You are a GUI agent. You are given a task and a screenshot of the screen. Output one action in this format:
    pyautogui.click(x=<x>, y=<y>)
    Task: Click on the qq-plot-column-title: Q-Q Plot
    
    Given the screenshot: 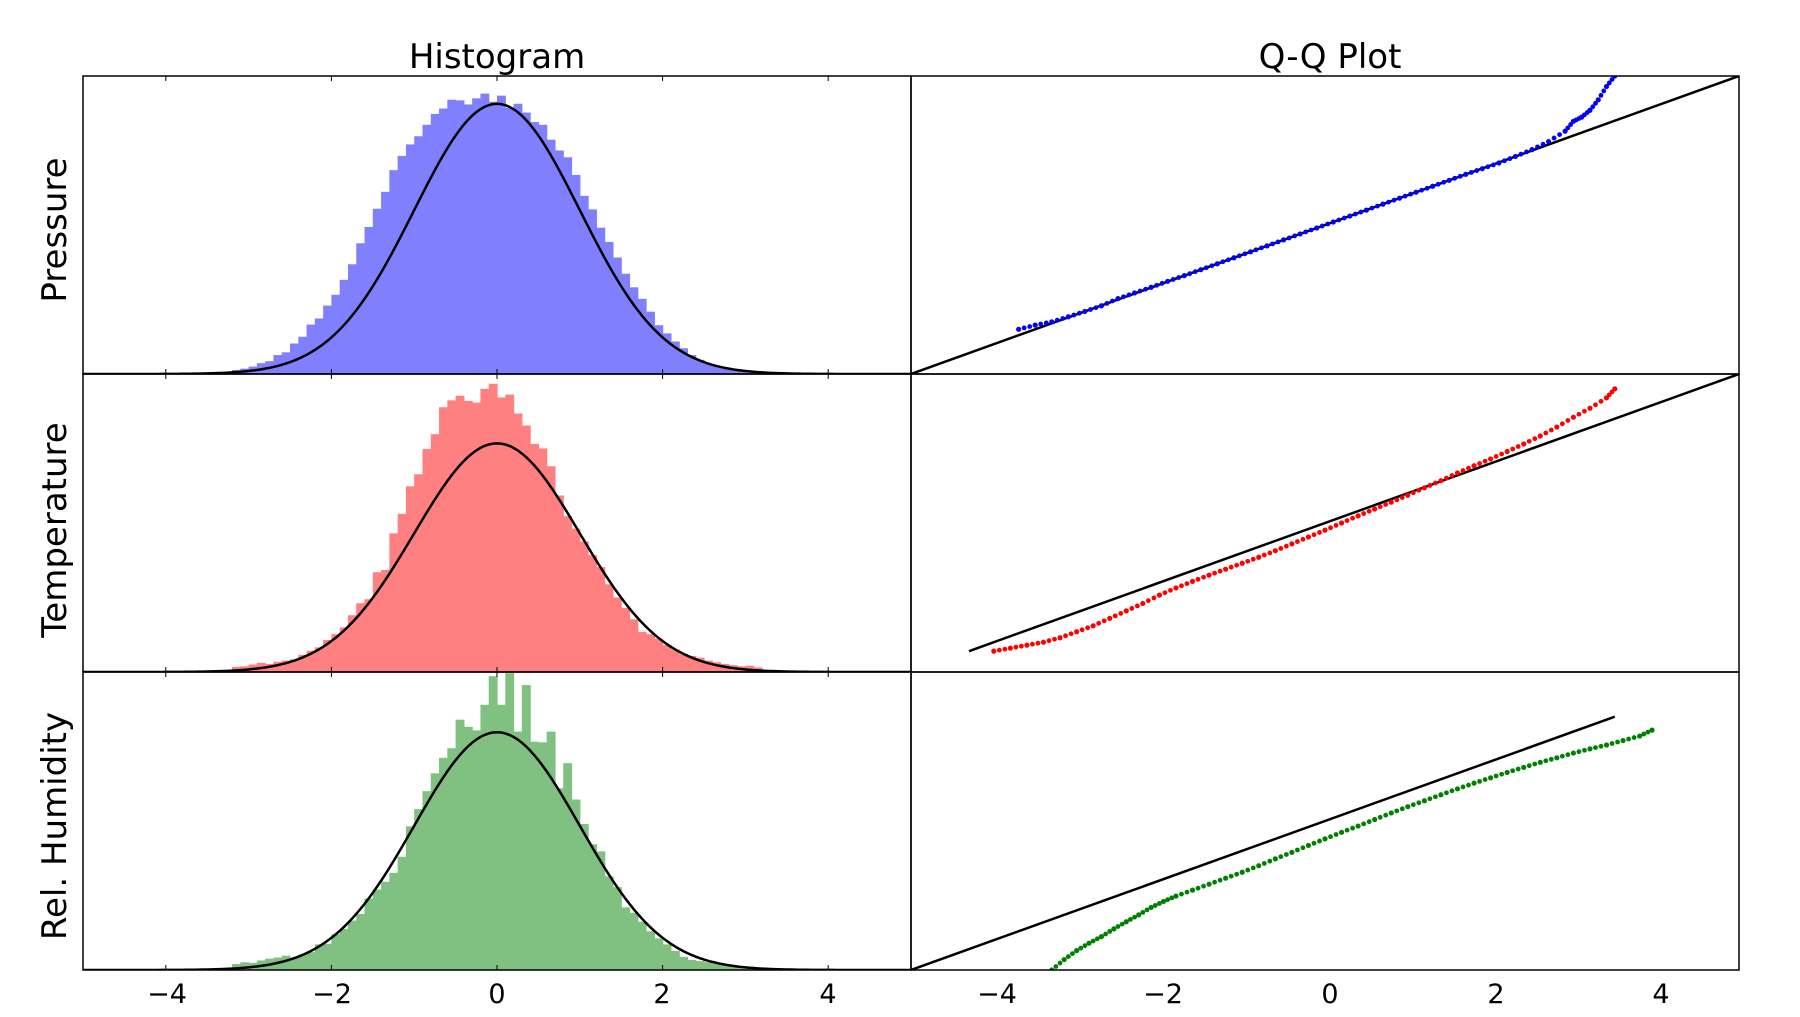 What is the action you would take?
    pyautogui.click(x=1330, y=57)
    